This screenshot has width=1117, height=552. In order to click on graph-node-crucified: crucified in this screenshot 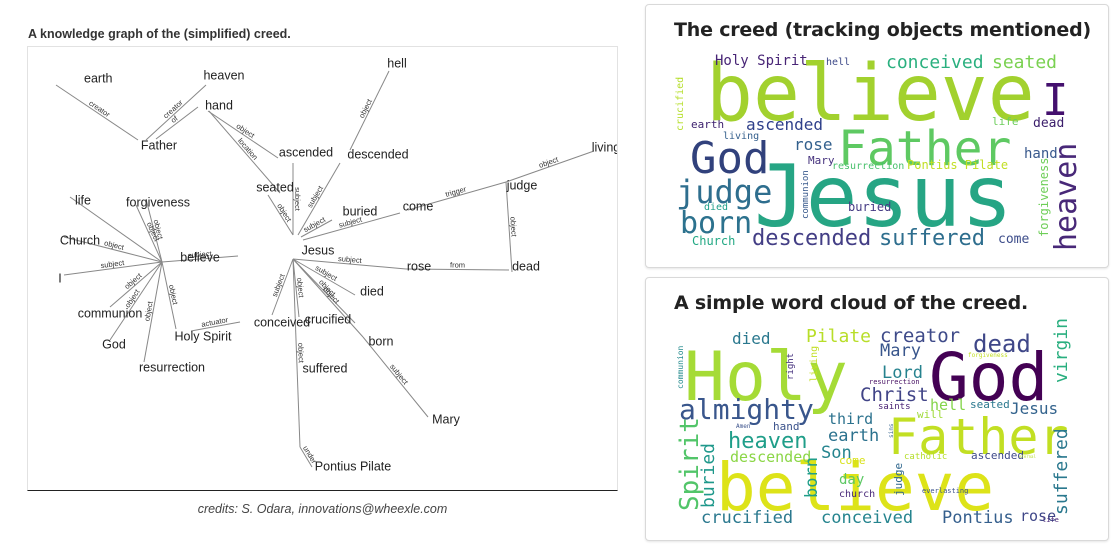, I will do `click(328, 319)`.